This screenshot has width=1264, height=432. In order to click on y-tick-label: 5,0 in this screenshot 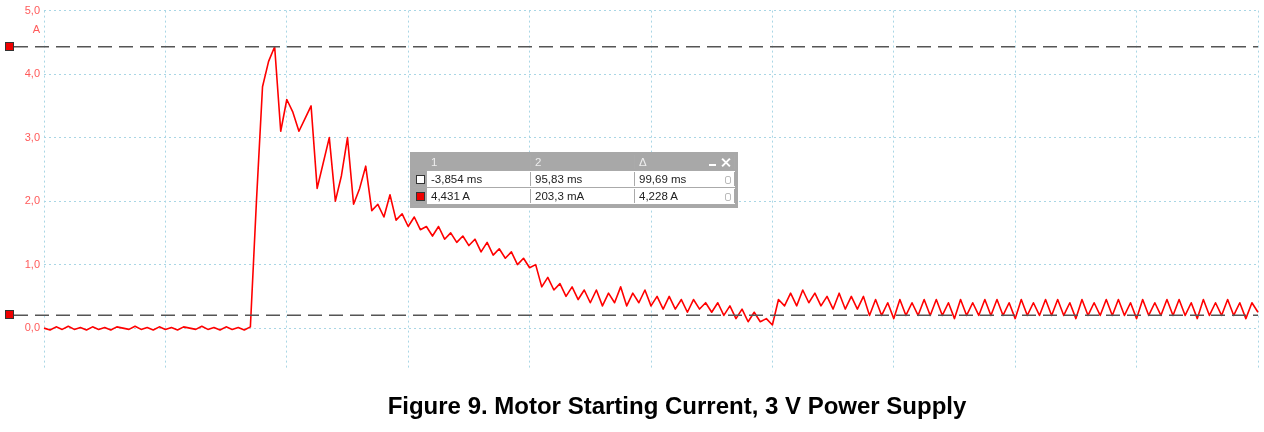, I will do `click(32, 9)`.